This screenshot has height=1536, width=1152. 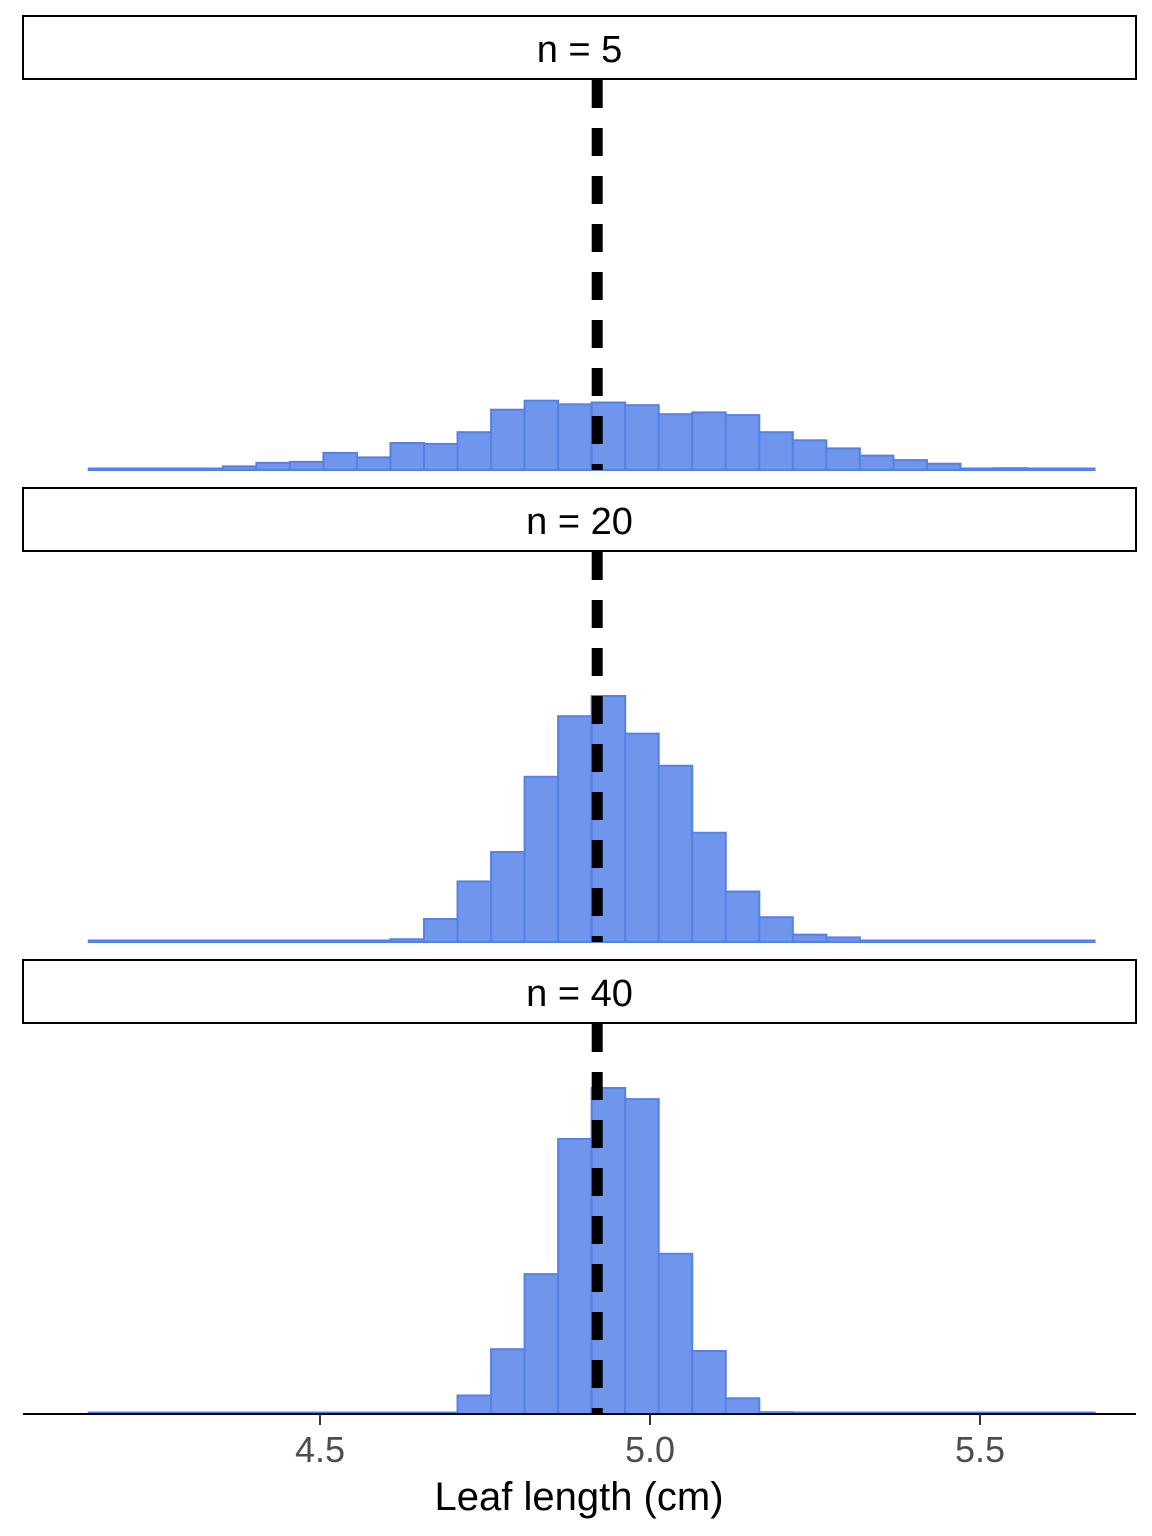 I want to click on facet-strip-label: n = 20, so click(x=579, y=522).